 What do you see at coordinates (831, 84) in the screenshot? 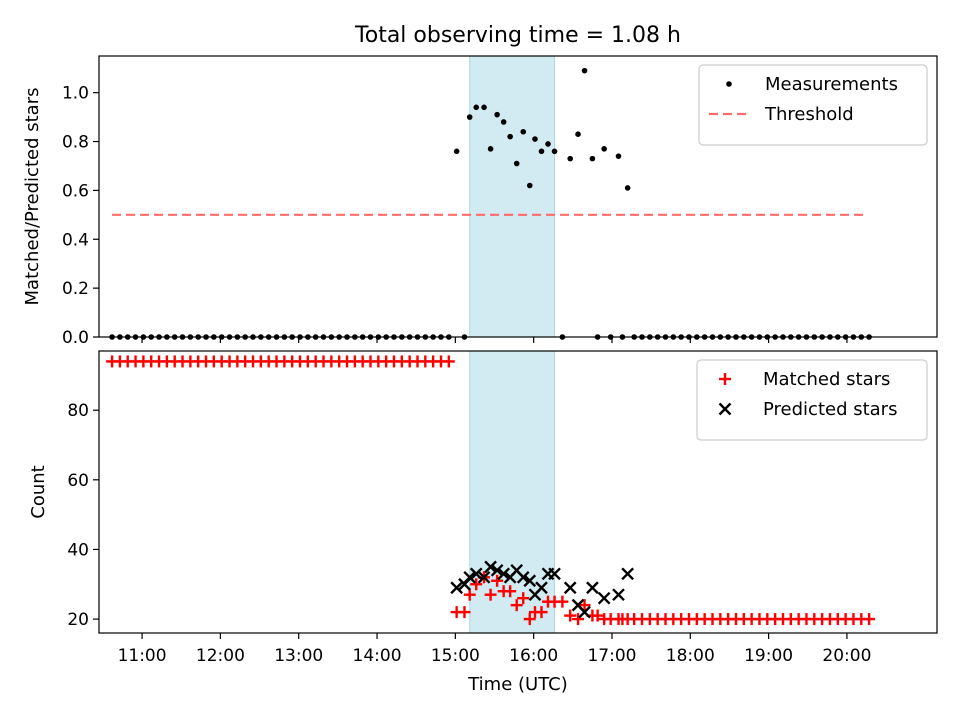
I see `legend-label: Measurements` at bounding box center [831, 84].